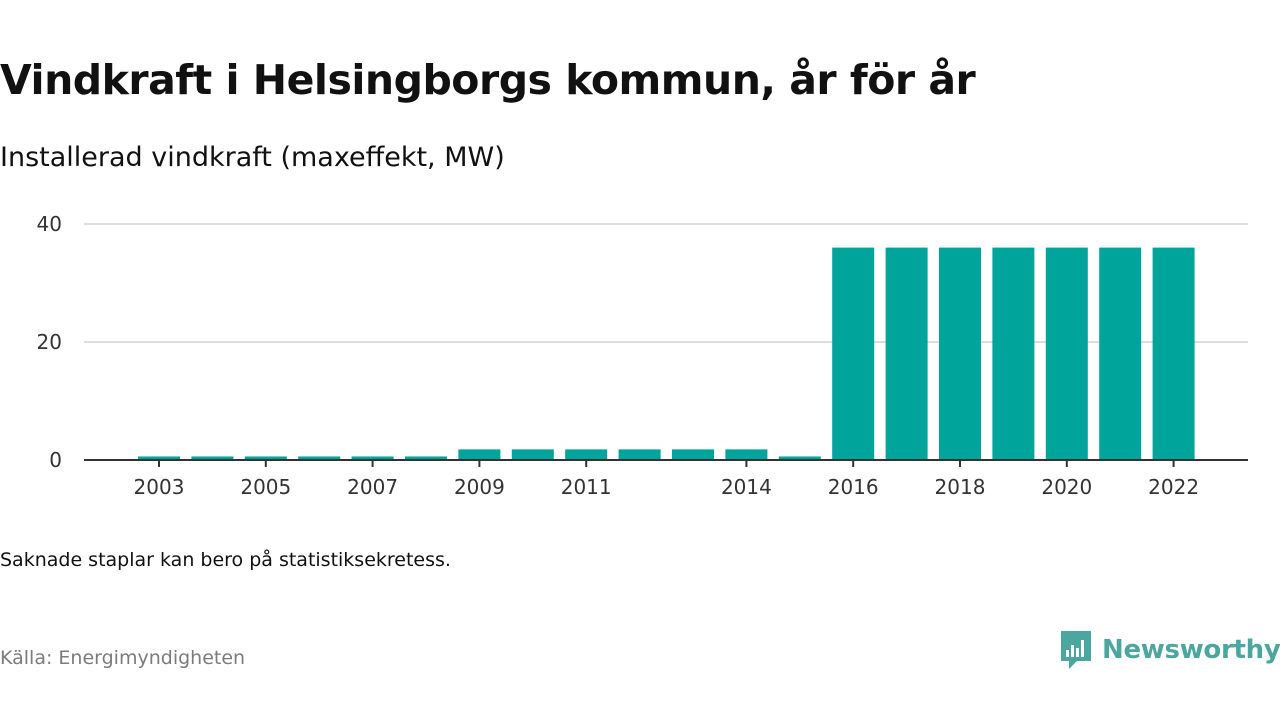 This screenshot has width=1280, height=720. I want to click on brand-logo: Newsworthy, so click(1169, 650).